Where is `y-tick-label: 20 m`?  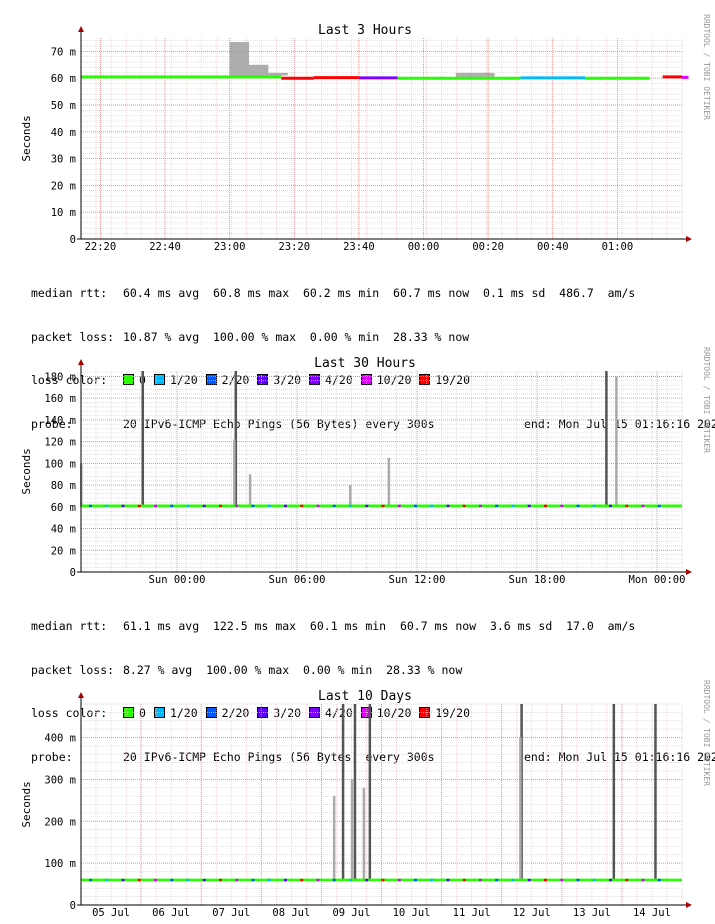 y-tick-label: 20 m is located at coordinates (63, 551).